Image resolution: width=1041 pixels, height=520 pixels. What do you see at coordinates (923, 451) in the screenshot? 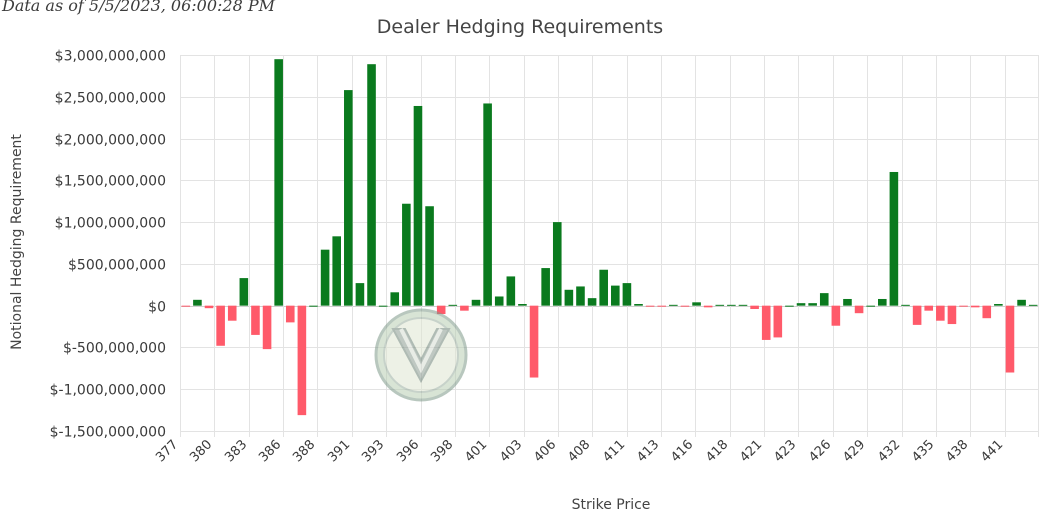
I see `x-tick-label: 435` at bounding box center [923, 451].